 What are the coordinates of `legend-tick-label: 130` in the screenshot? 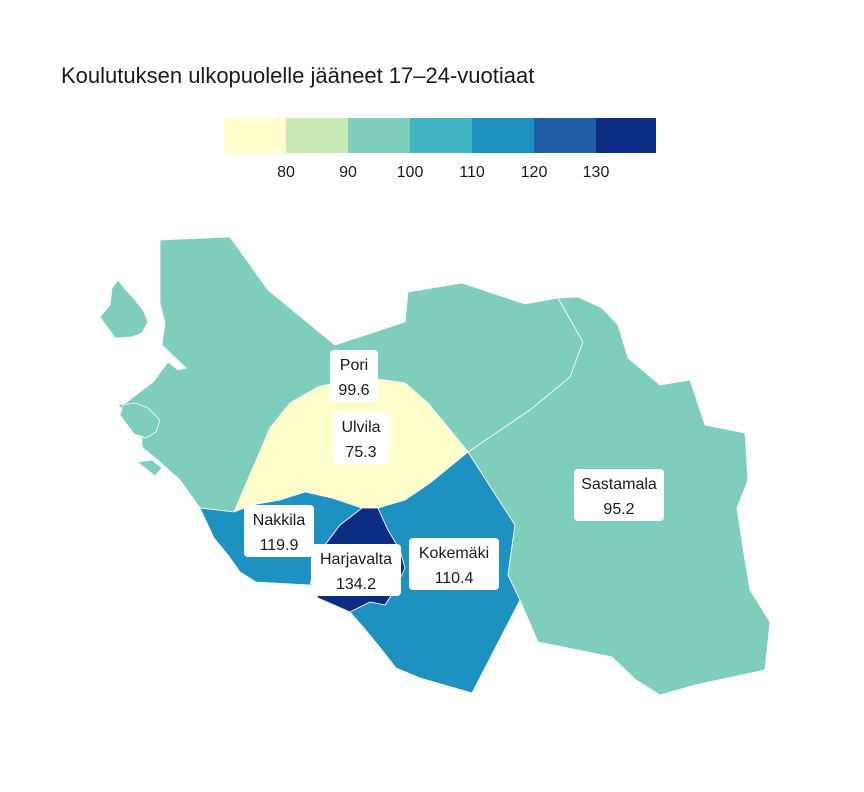 It's located at (596, 172).